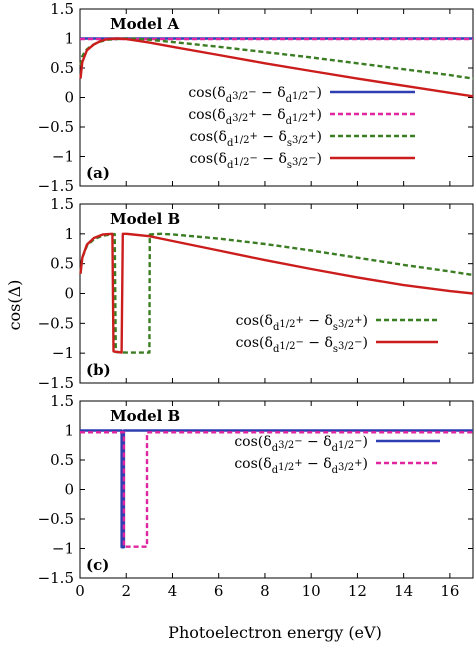 This screenshot has height=645, width=474. What do you see at coordinates (98, 370) in the screenshot?
I see `panel-label: (b)` at bounding box center [98, 370].